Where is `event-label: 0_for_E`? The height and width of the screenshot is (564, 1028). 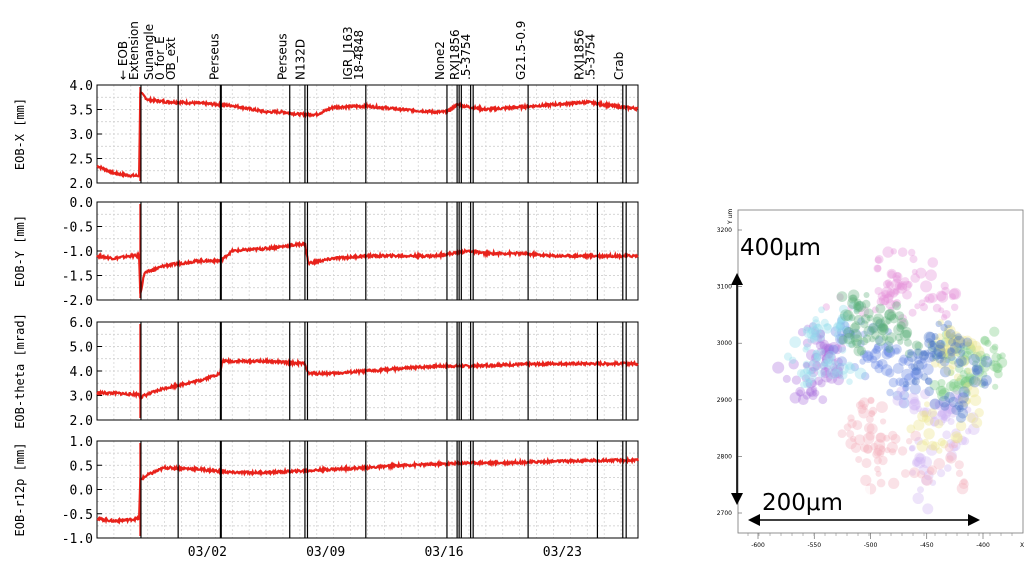
event-label: 0_for_E is located at coordinates (160, 58).